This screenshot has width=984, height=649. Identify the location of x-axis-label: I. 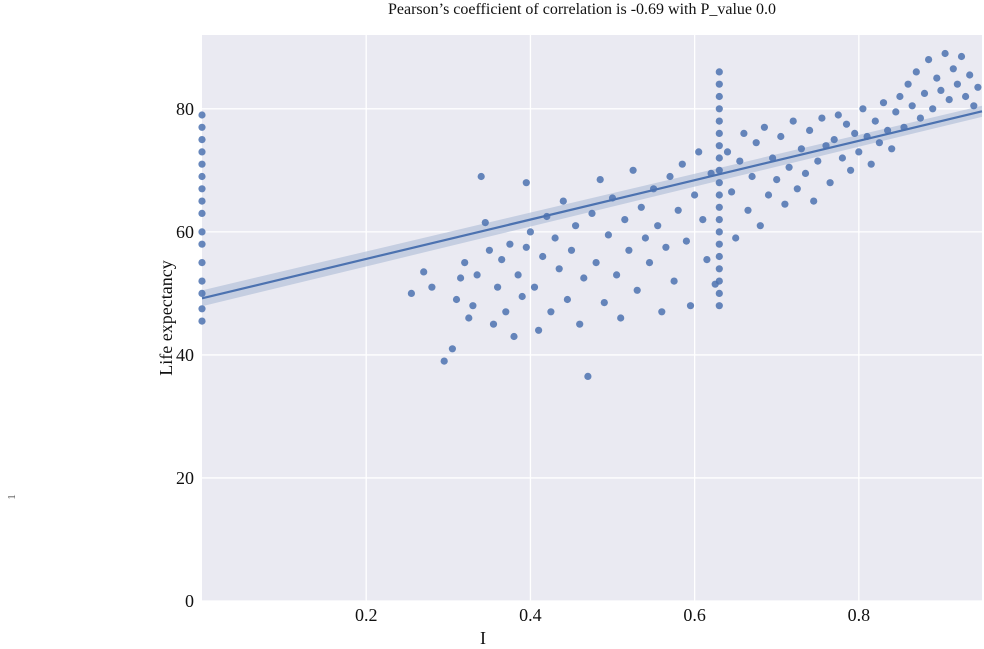
(483, 638).